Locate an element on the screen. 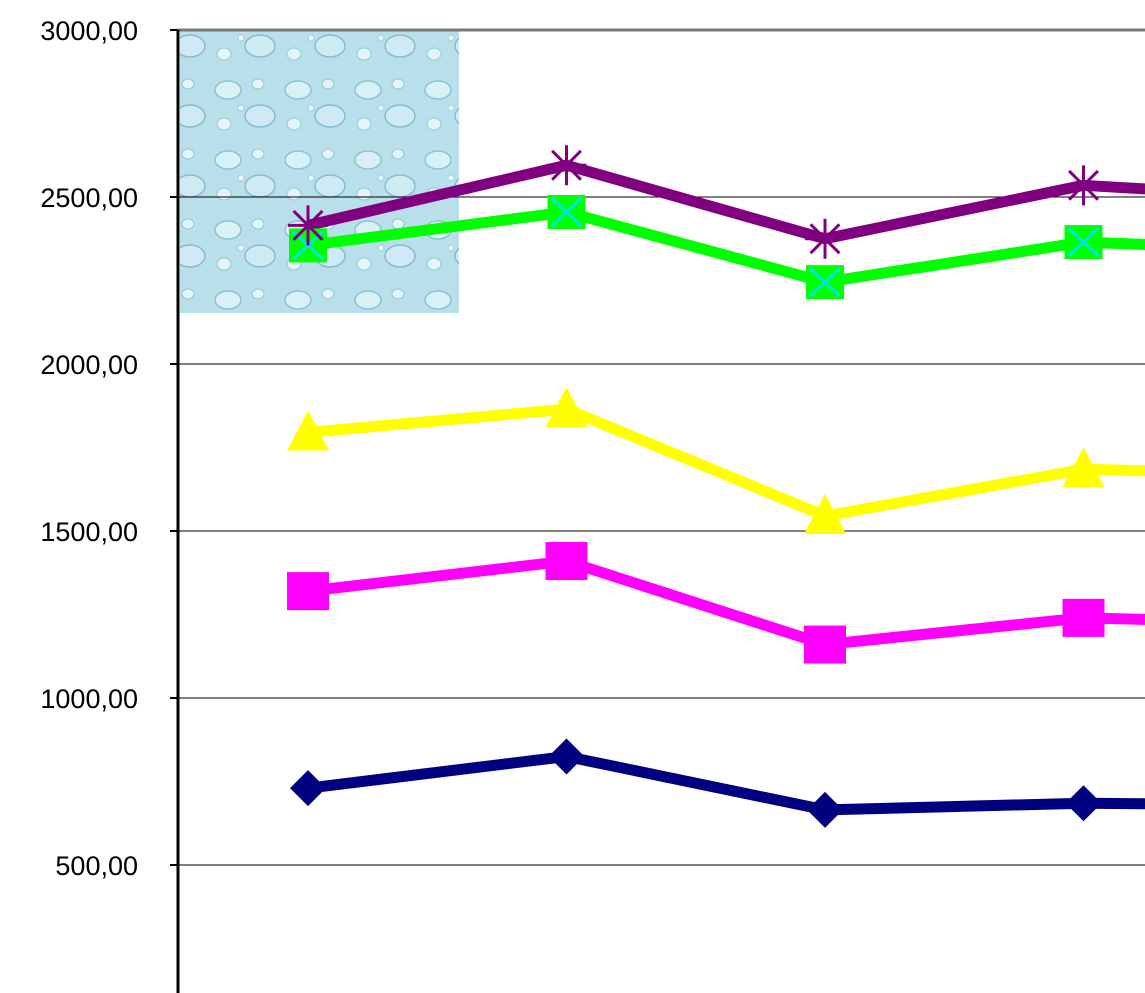  y-tick-label: 1000,00 is located at coordinates (89, 699).